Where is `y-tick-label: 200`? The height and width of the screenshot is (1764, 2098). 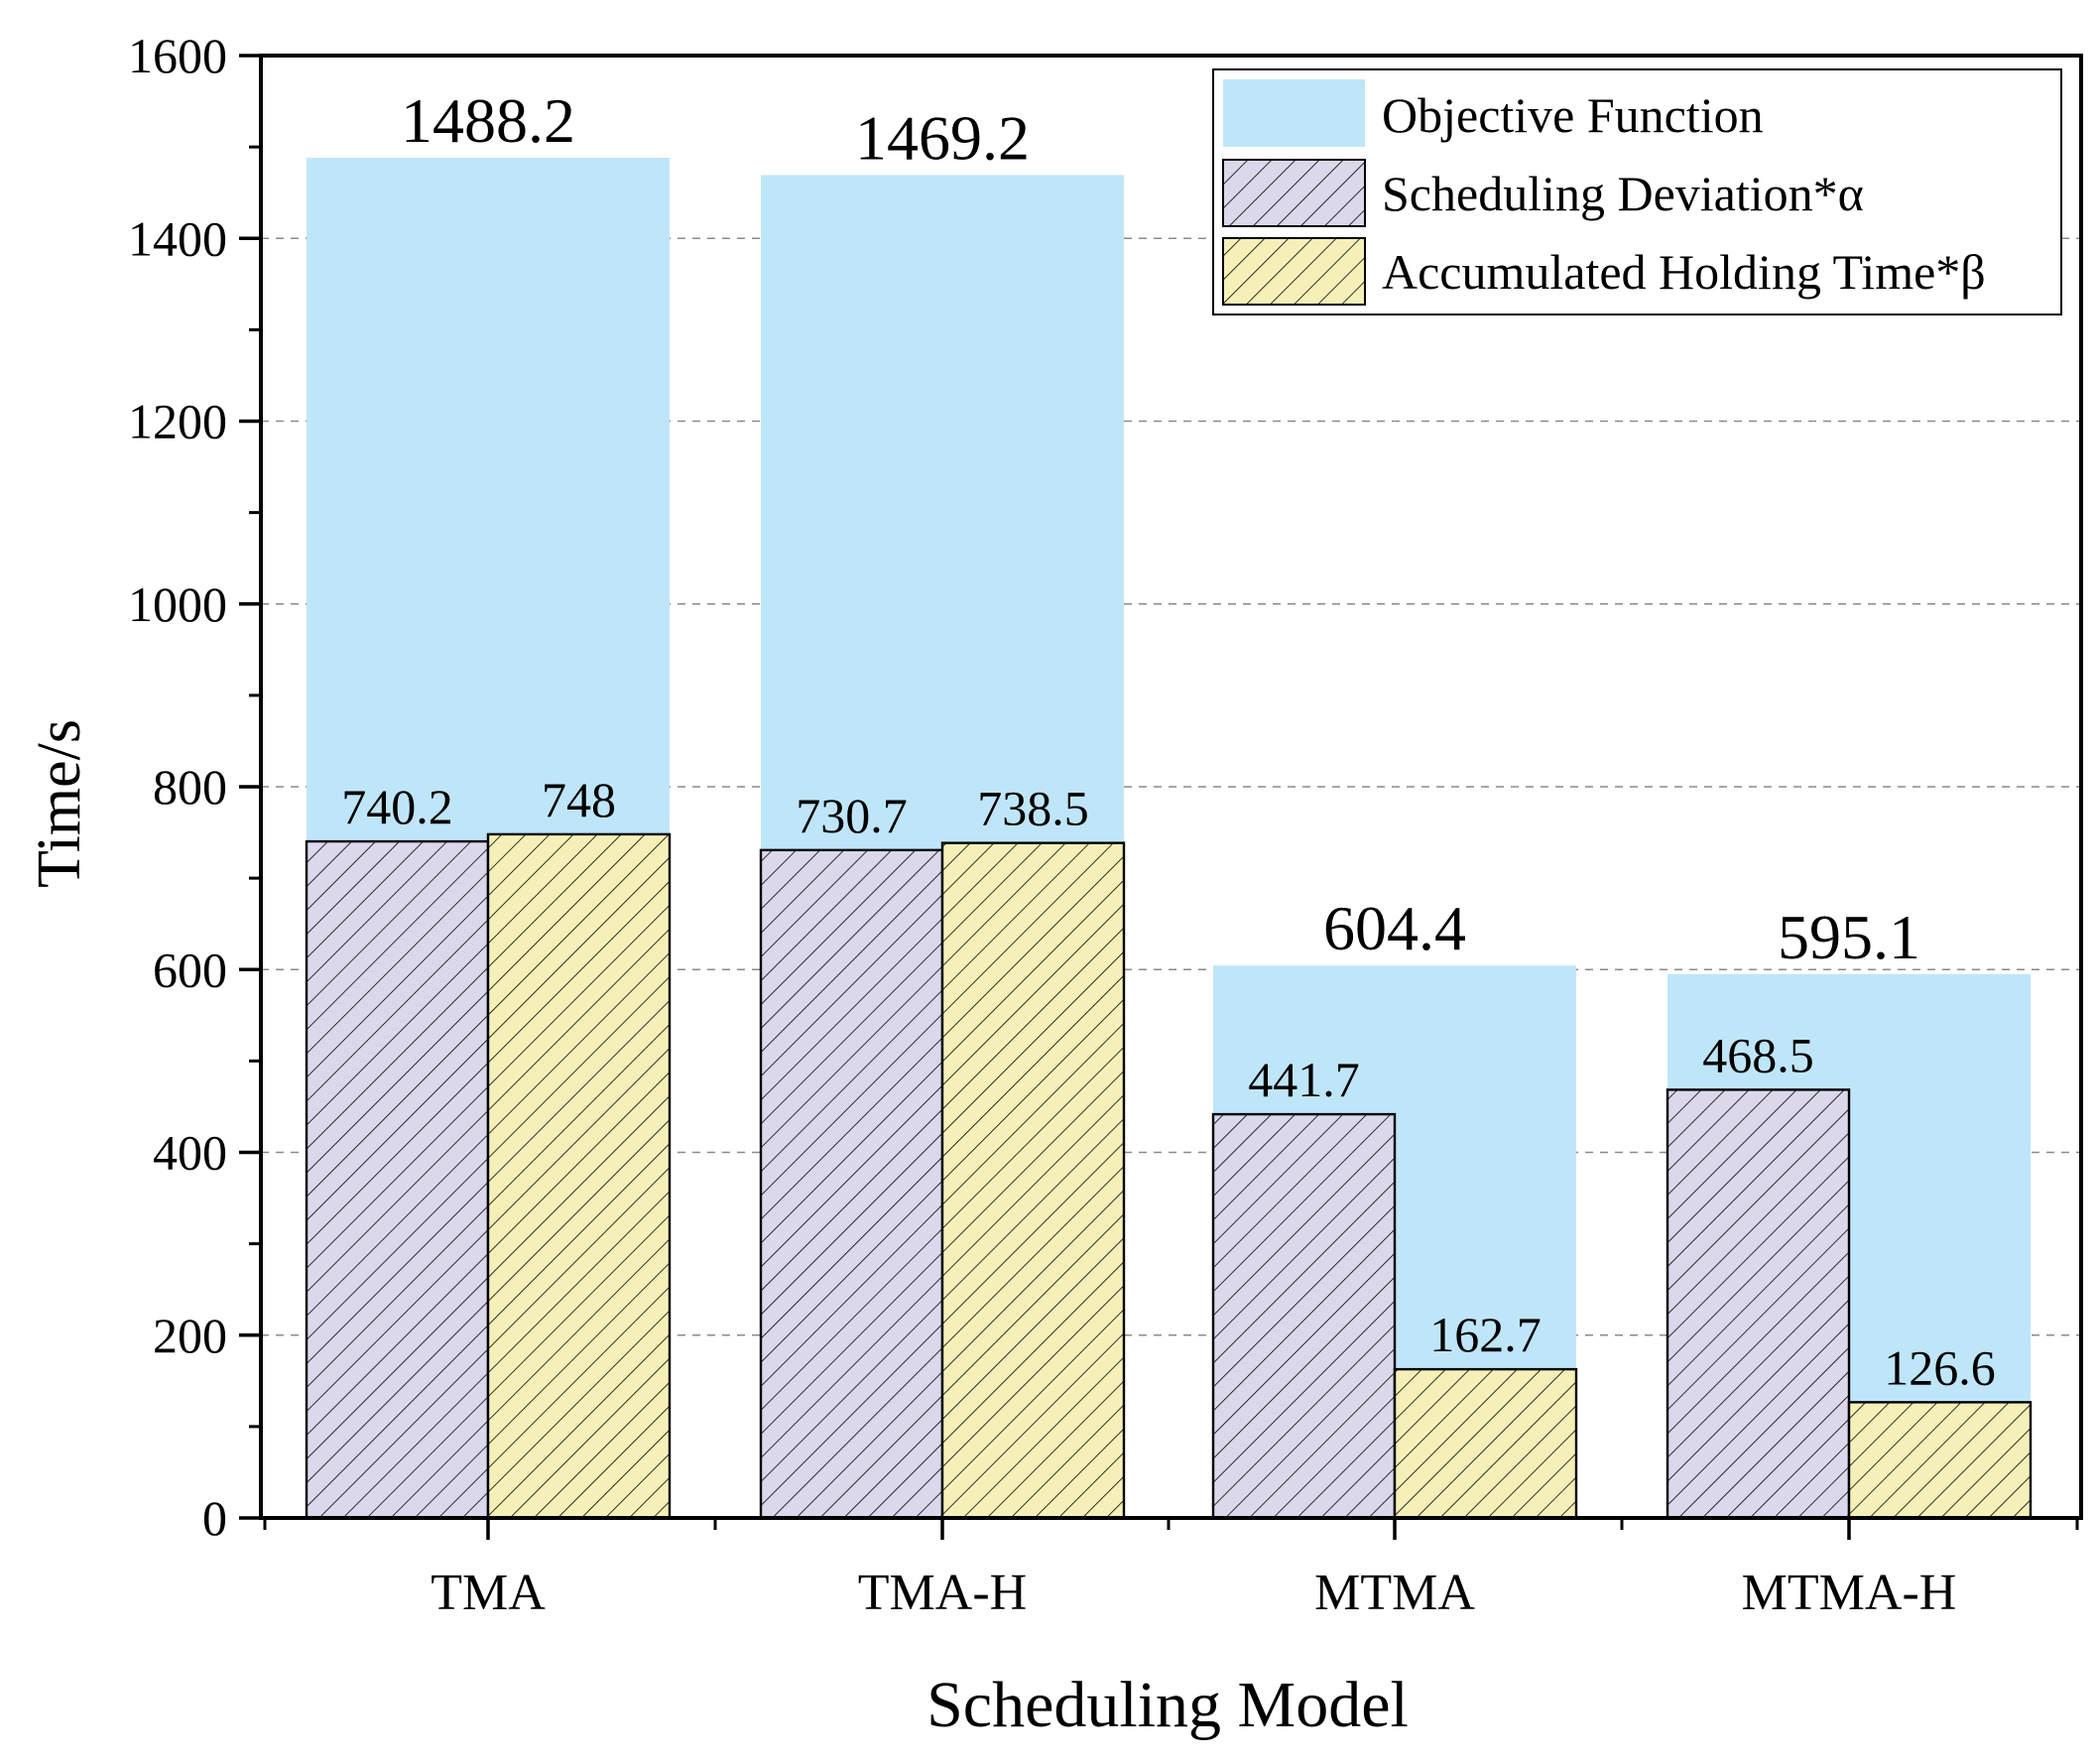
y-tick-label: 200 is located at coordinates (190, 1335).